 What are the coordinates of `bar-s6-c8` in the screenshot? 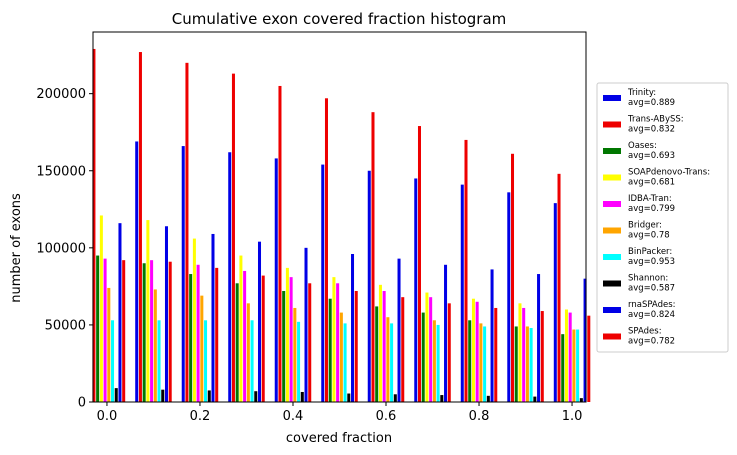 It's located at (485, 364).